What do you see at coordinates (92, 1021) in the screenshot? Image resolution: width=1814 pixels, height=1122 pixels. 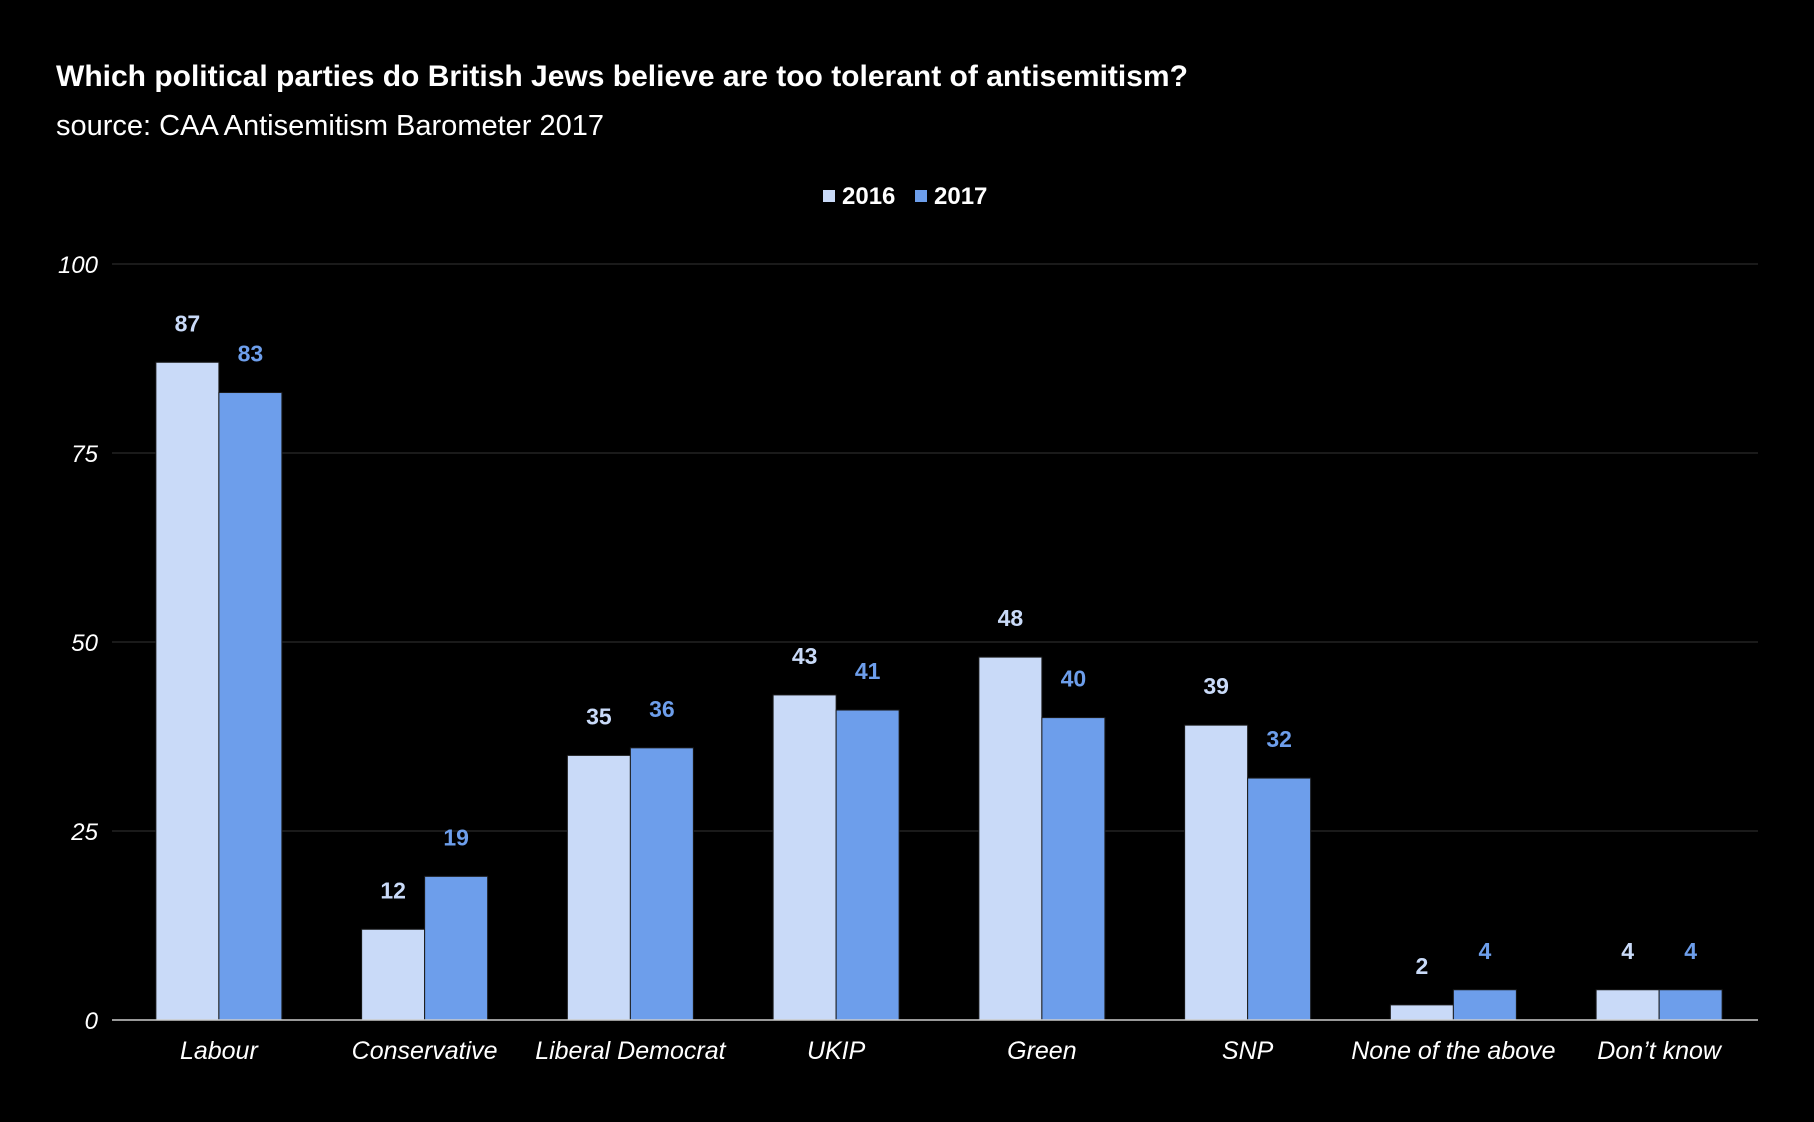 I see `y-tick-label-0: 0` at bounding box center [92, 1021].